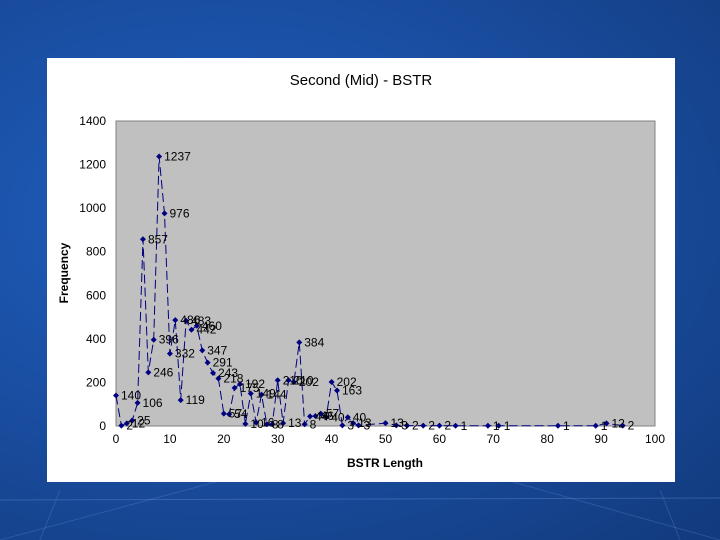 The height and width of the screenshot is (540, 720). Describe the element at coordinates (333, 414) in the screenshot. I see `data-label: 57` at that location.